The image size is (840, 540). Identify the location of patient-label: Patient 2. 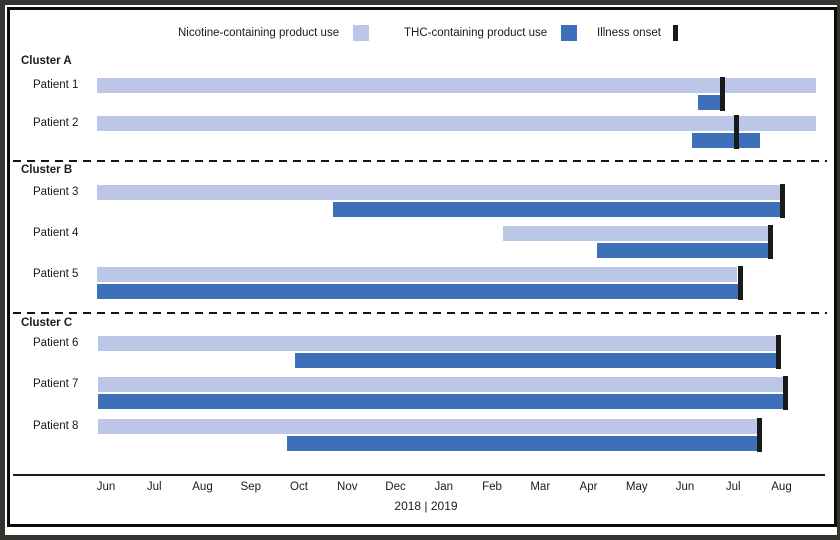
(56, 123).